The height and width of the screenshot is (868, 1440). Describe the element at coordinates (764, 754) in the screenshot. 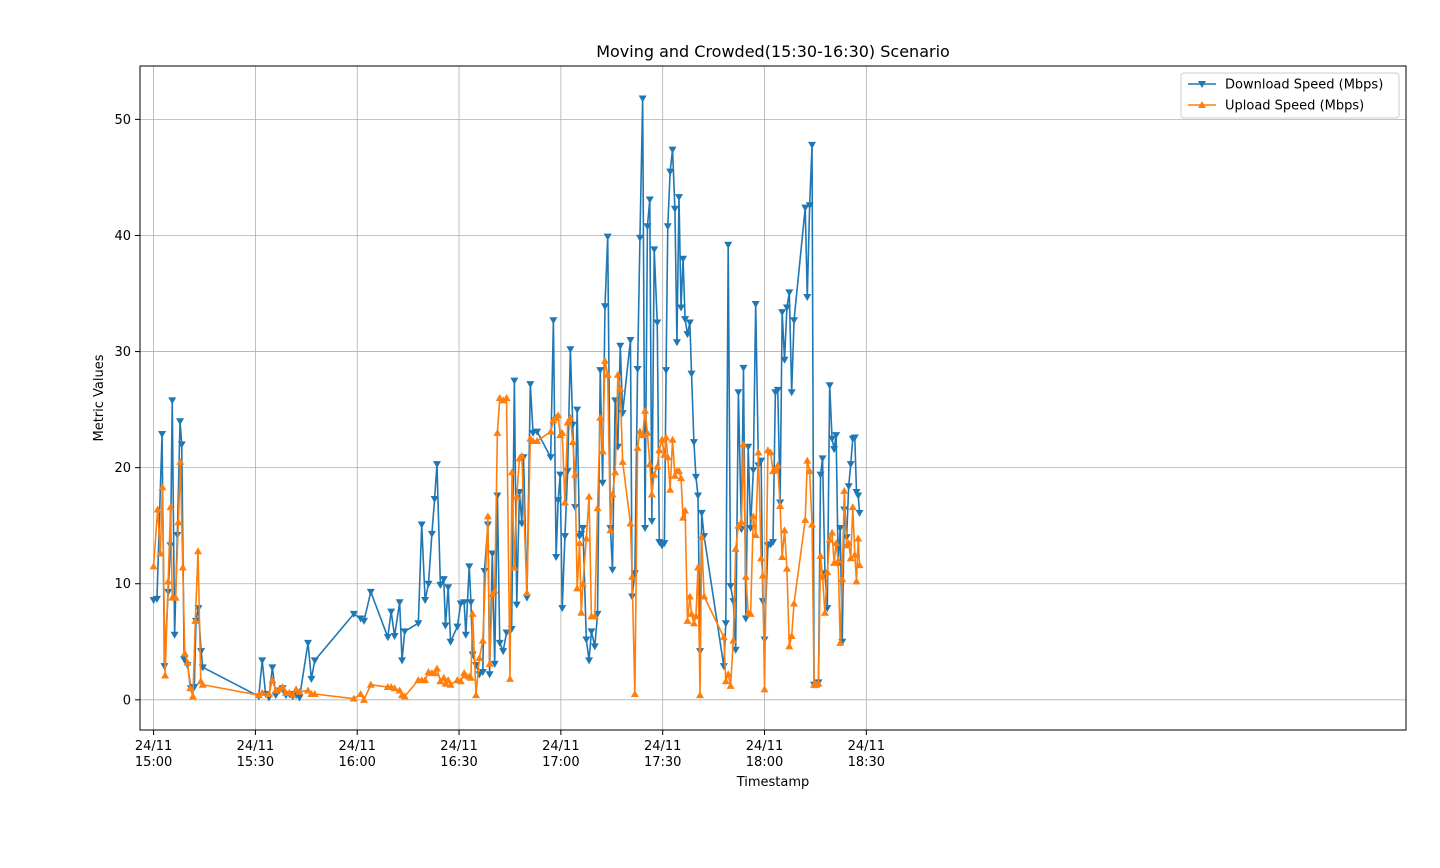

I see `x-tick-label: 24/11 18:00` at that location.